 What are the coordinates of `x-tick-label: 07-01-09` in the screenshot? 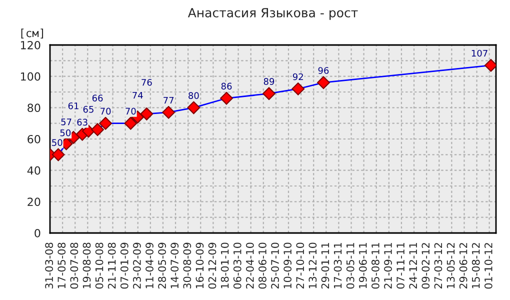 It's located at (124, 265).